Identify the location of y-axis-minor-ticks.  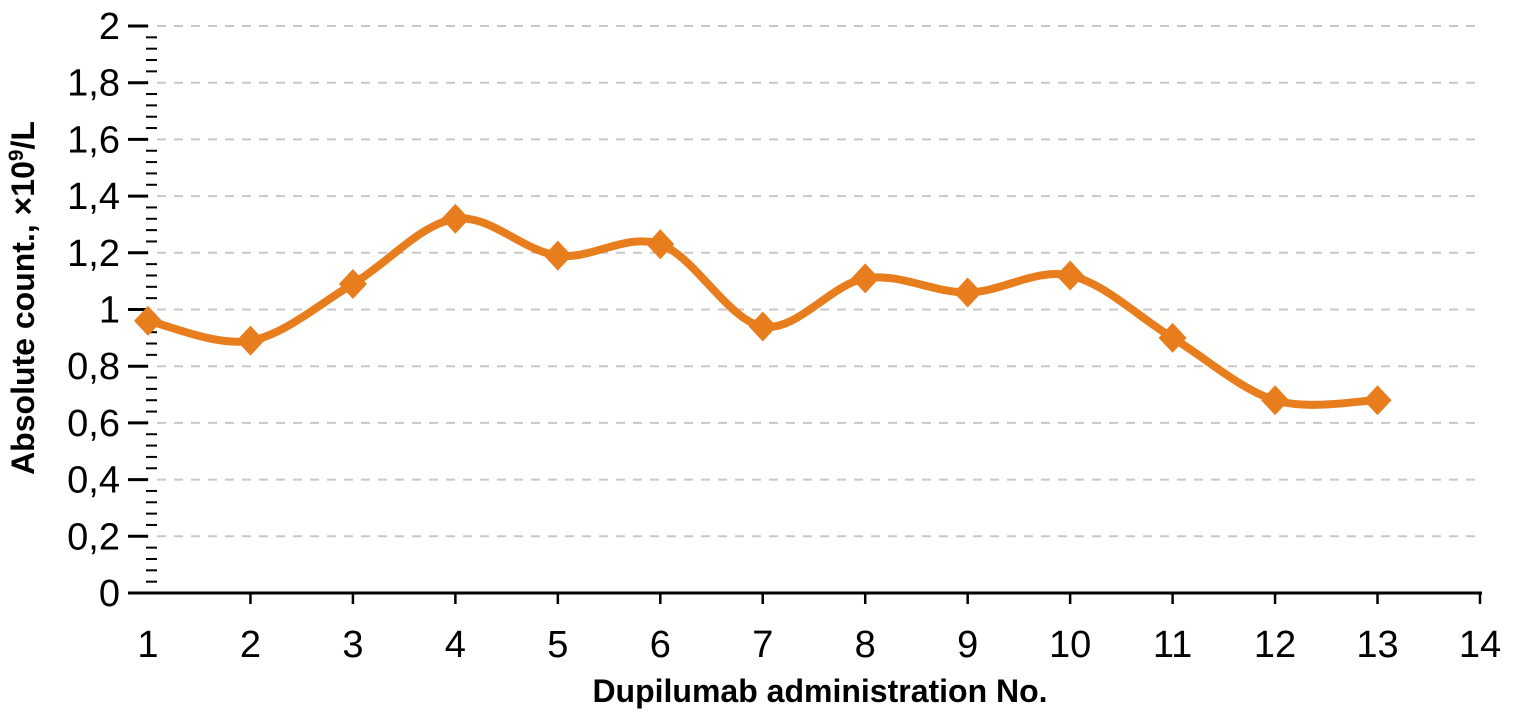
(151, 309).